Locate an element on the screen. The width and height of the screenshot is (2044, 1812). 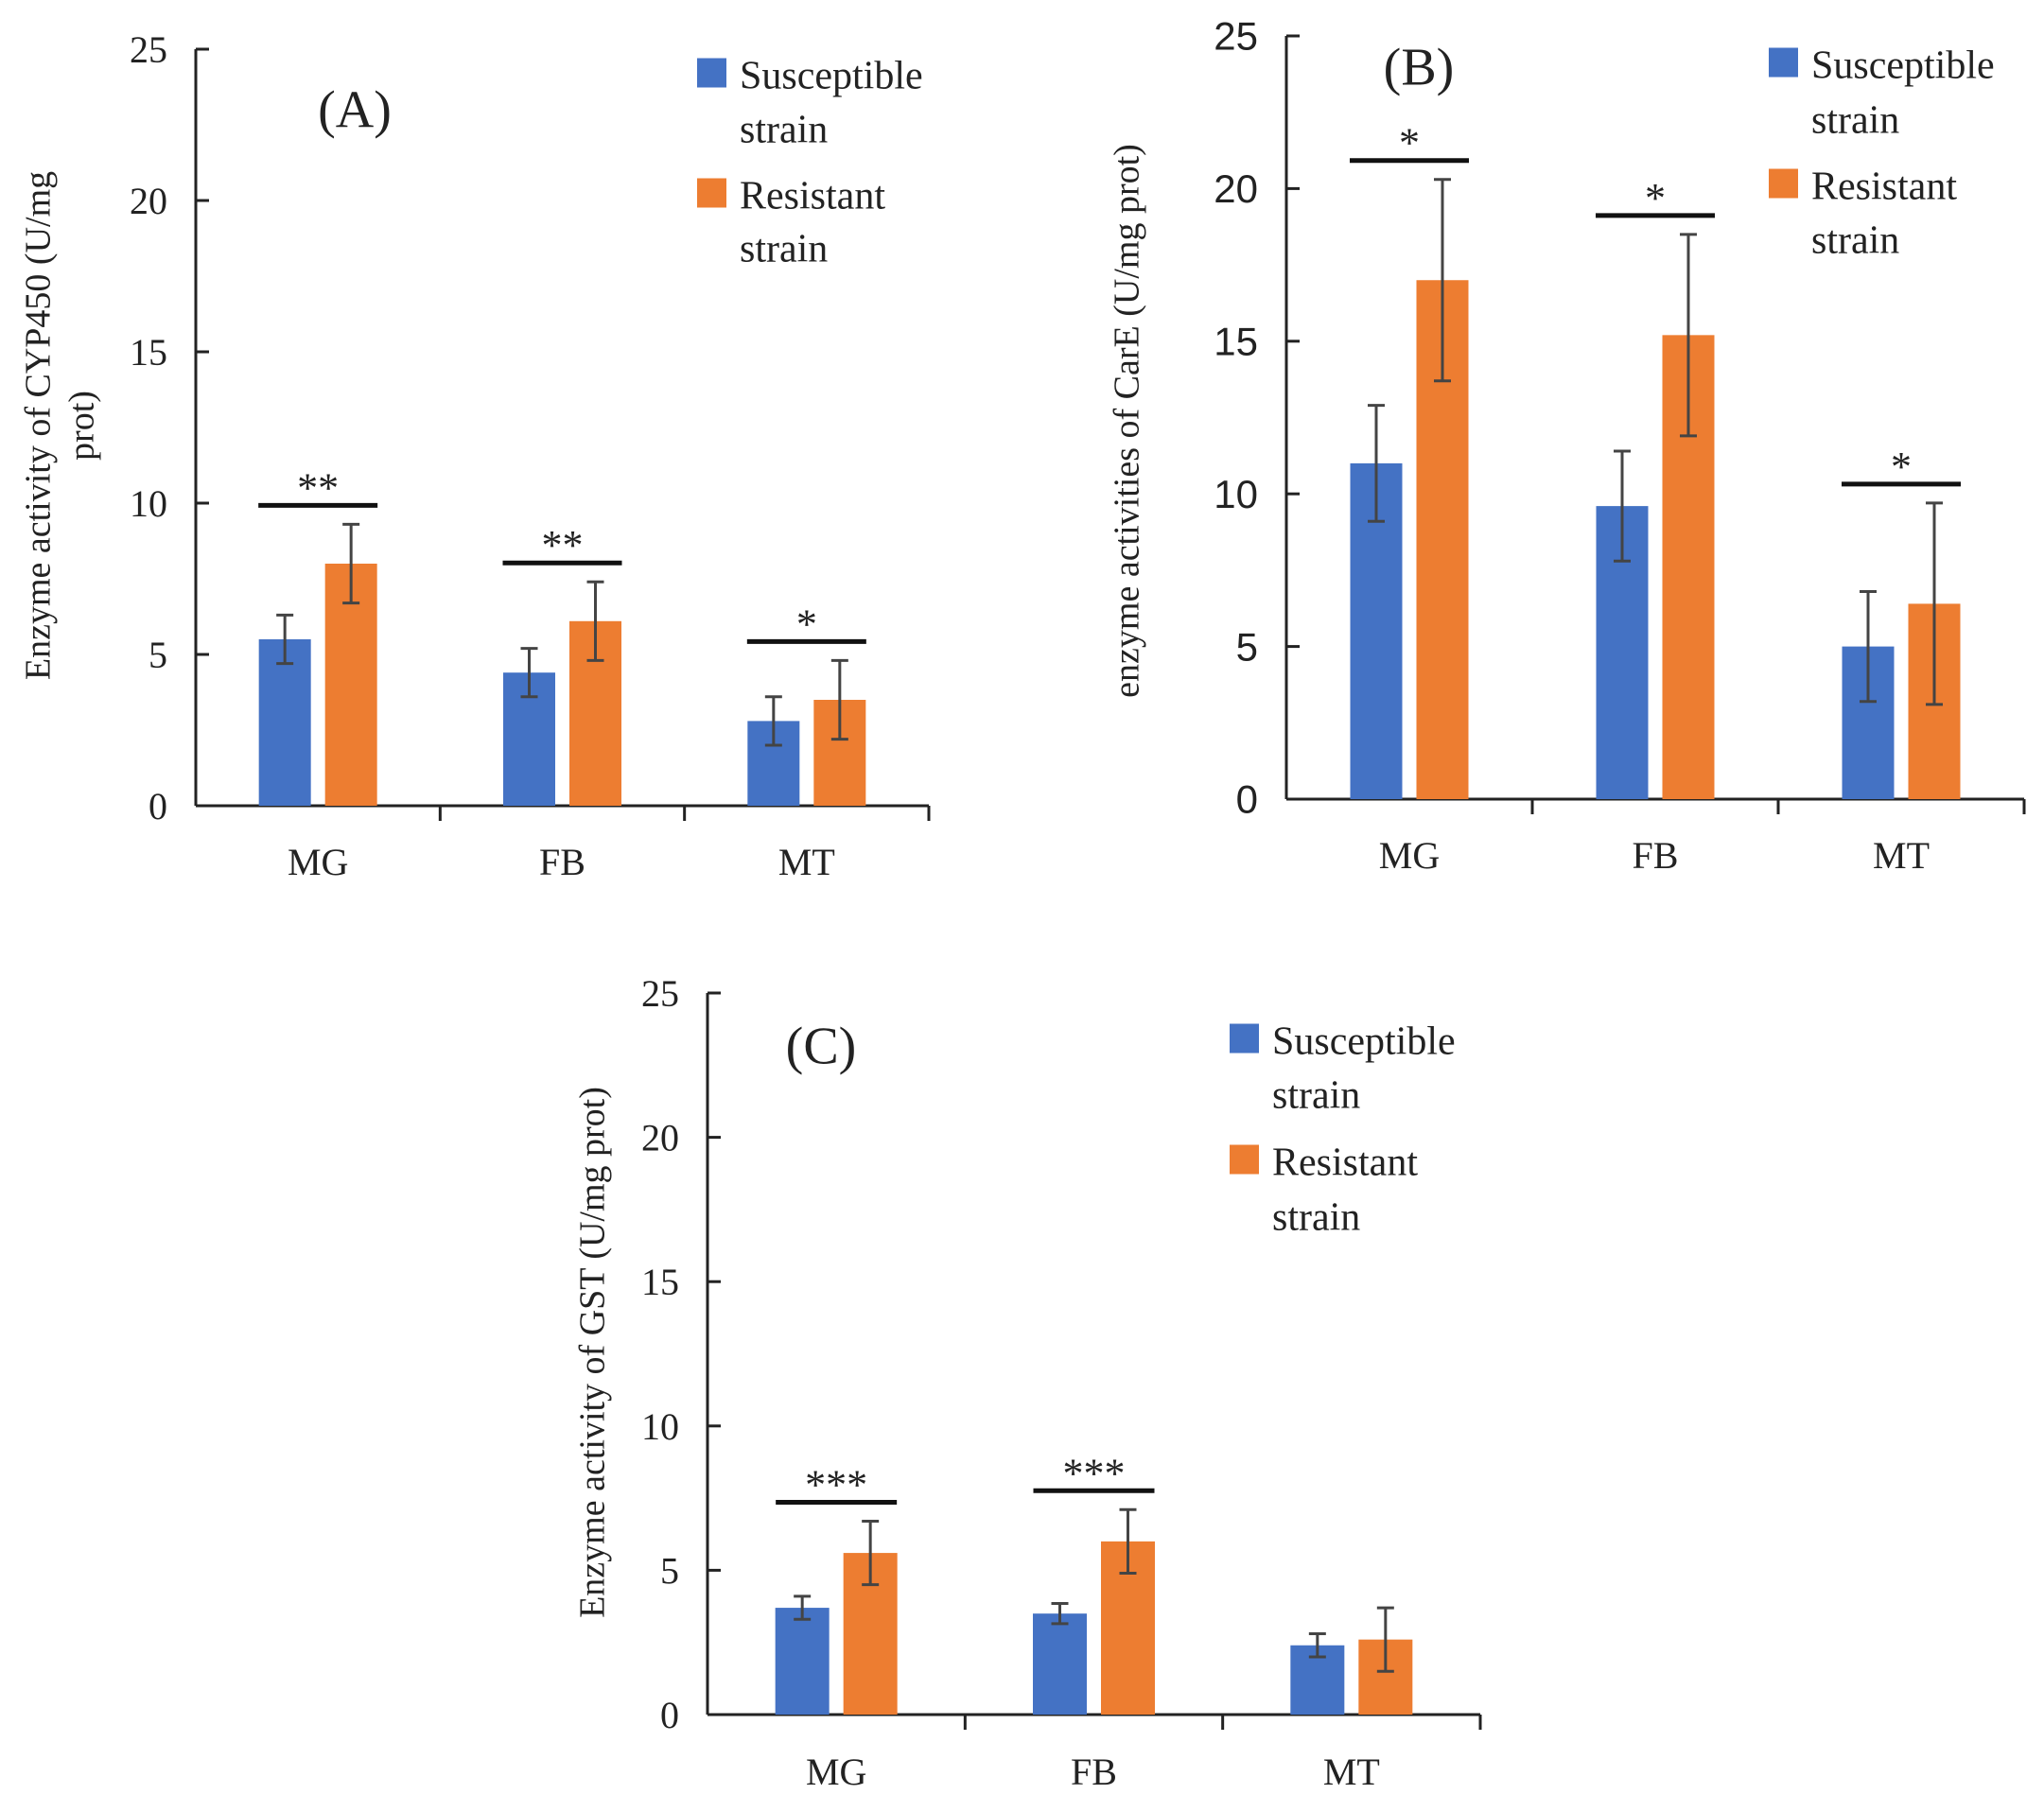
y-axis-label: Enzyme activity of CYP450 (U/mg prot) is located at coordinates (59, 426).